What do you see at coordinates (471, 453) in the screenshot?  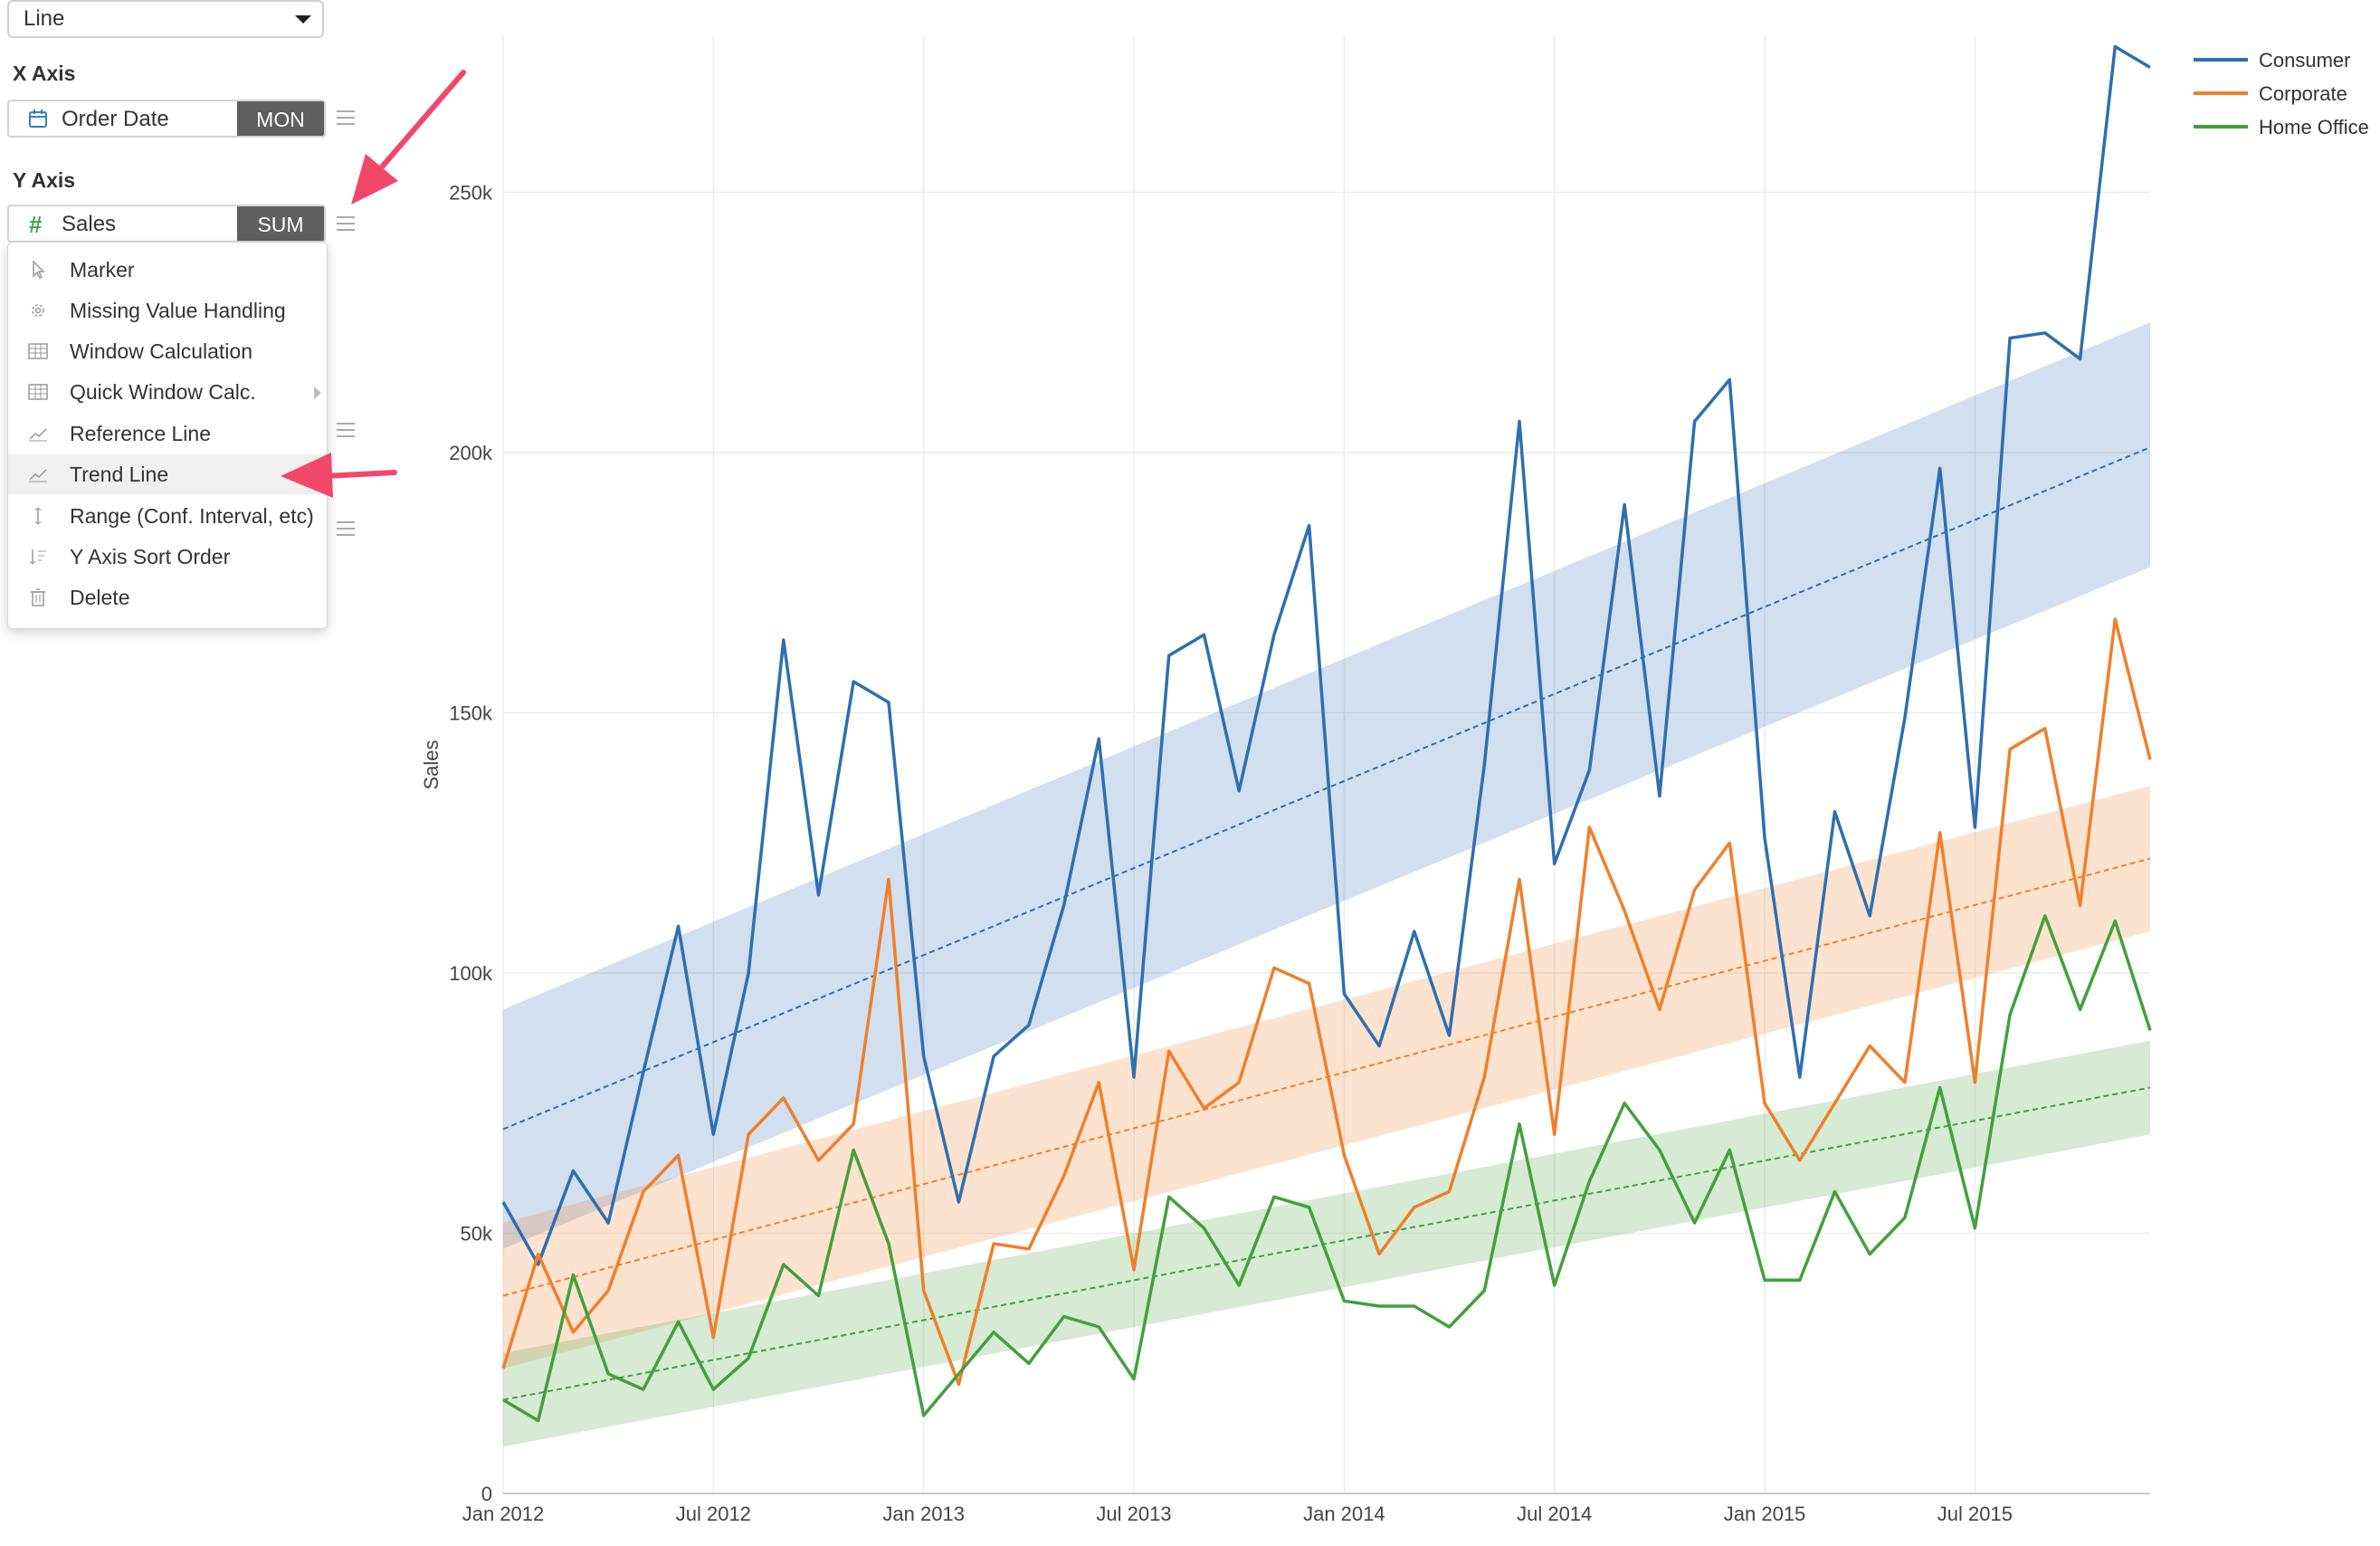 I see `y-tick-label: 200k` at bounding box center [471, 453].